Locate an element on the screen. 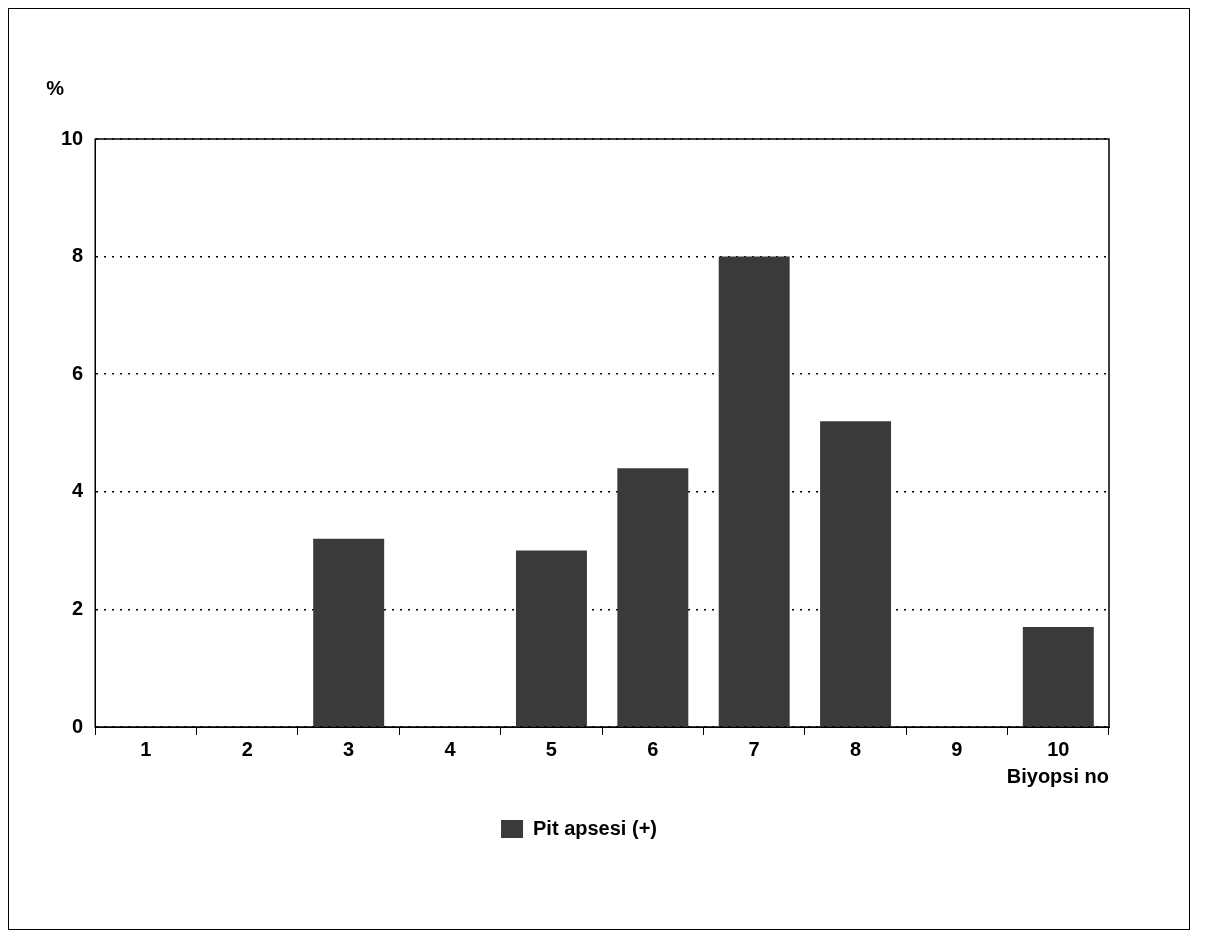 The height and width of the screenshot is (946, 1206). y-tick-label: 2 is located at coordinates (78, 607).